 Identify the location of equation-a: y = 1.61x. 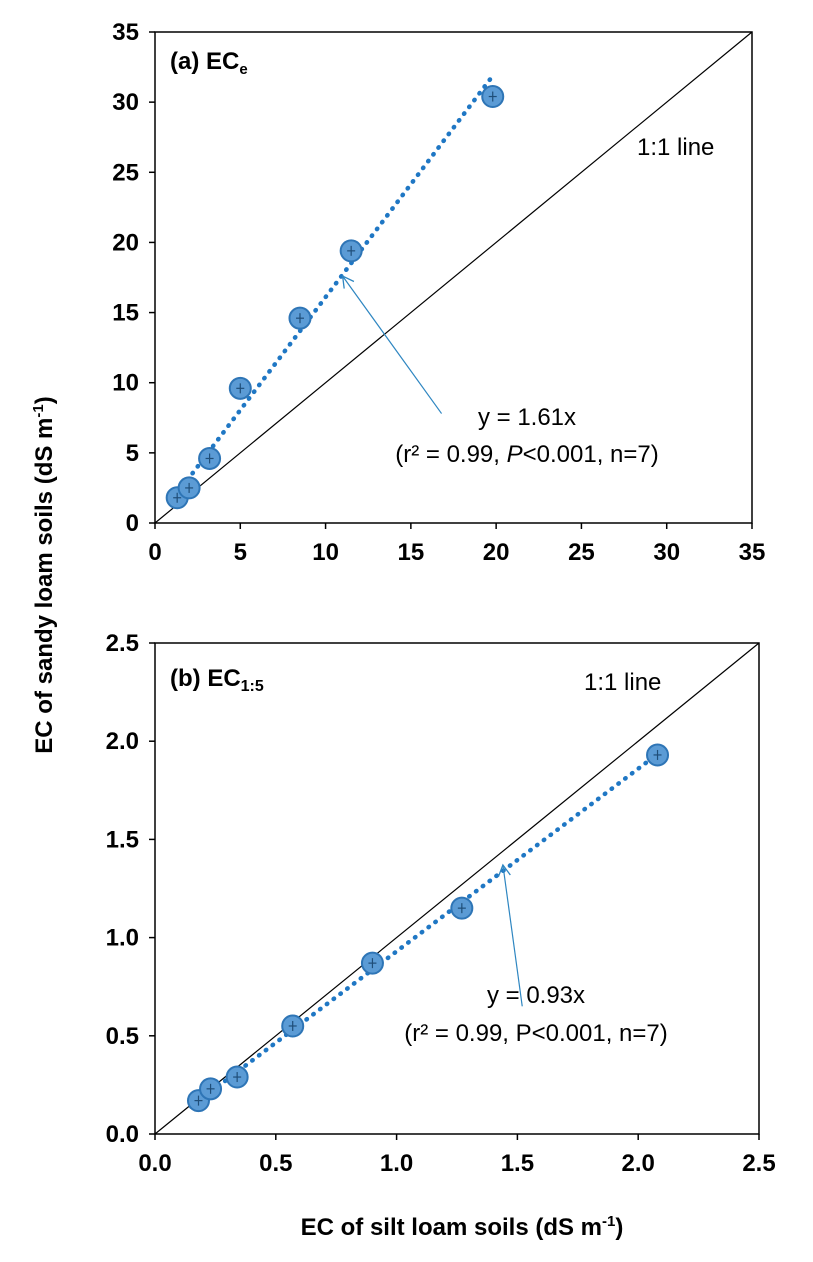
(527, 417).